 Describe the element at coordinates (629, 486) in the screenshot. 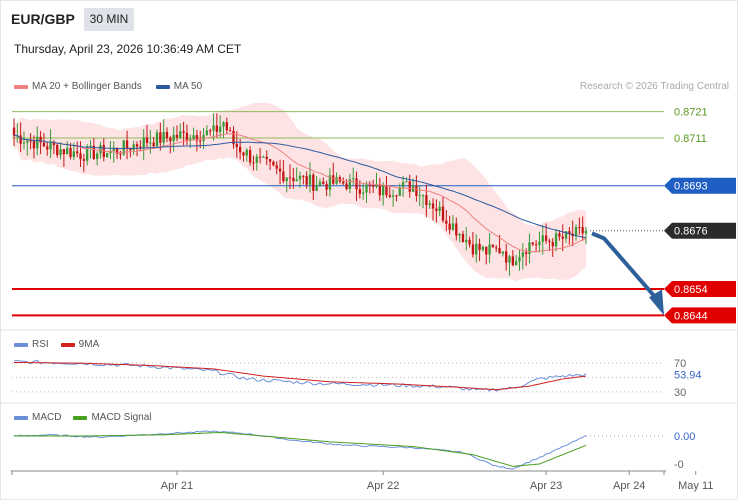

I see `x-axis-label: Apr 24` at that location.